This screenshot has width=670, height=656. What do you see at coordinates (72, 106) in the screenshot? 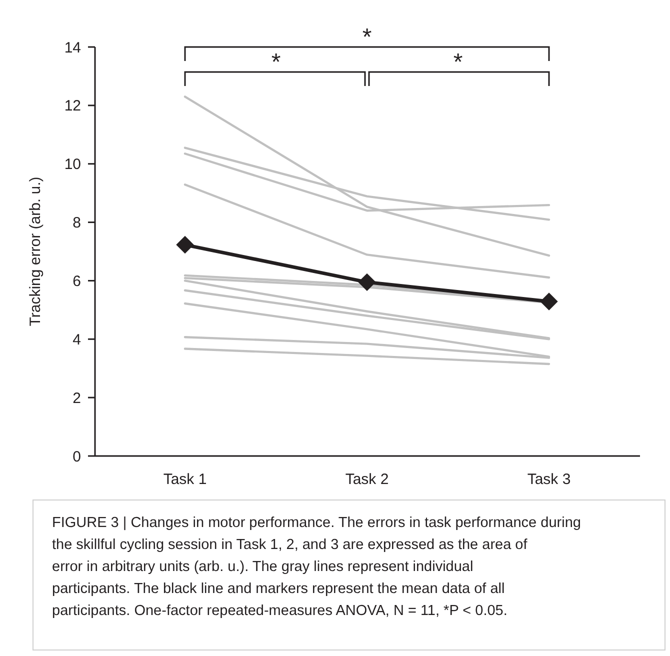
I see `y-tick-label: 12` at bounding box center [72, 106].